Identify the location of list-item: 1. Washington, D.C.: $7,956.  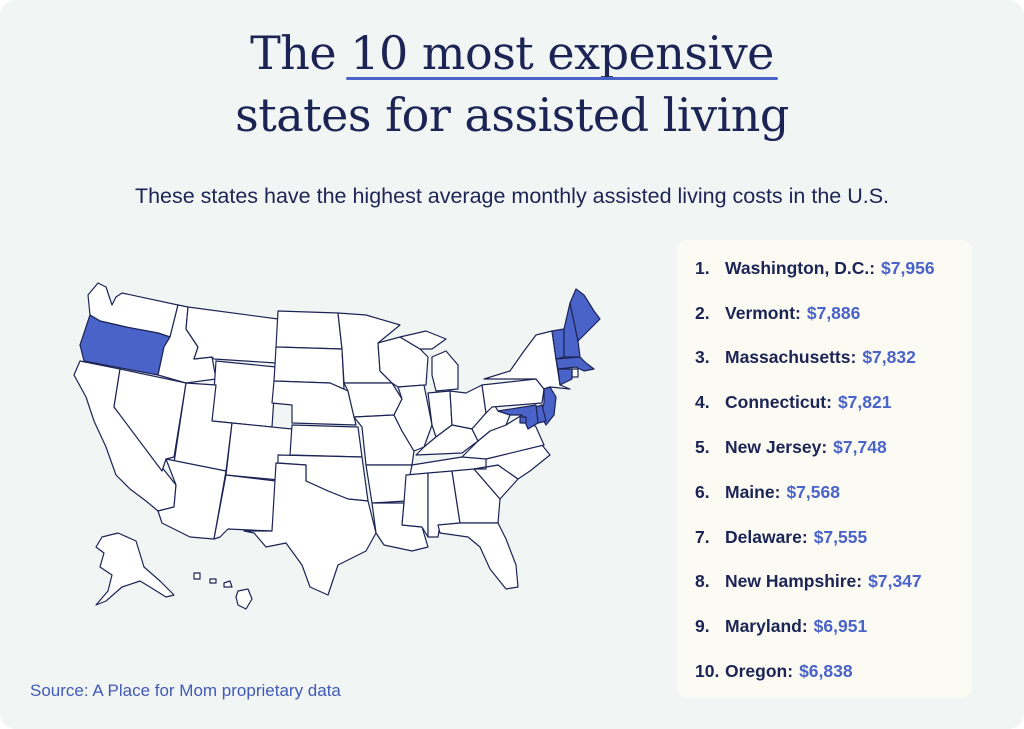
(815, 268).